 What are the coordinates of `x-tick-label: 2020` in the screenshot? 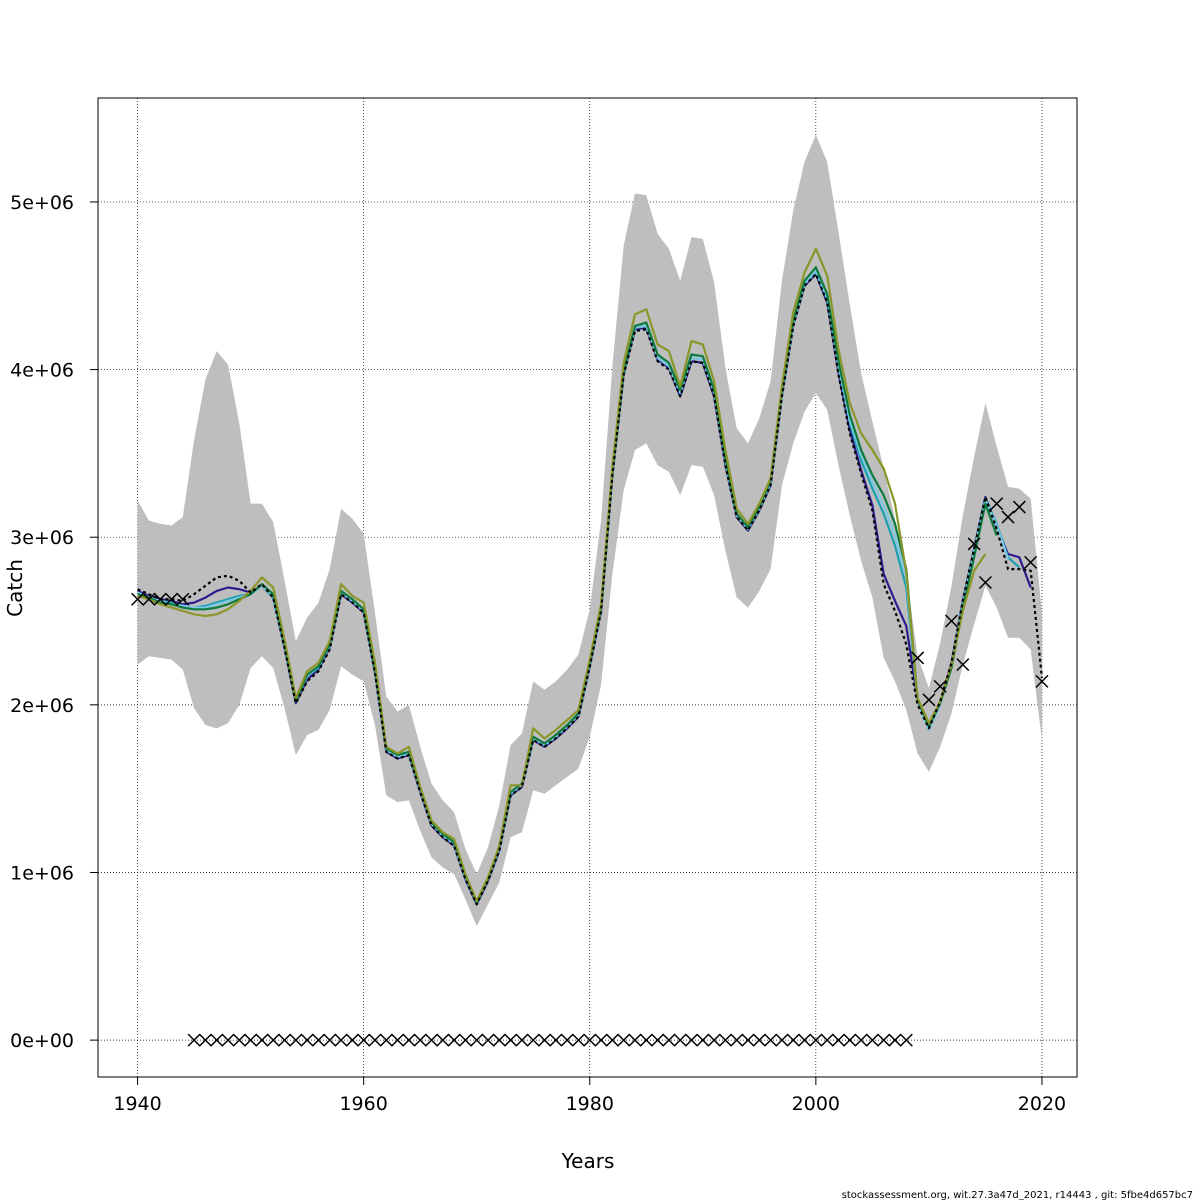 It's located at (1042, 1104).